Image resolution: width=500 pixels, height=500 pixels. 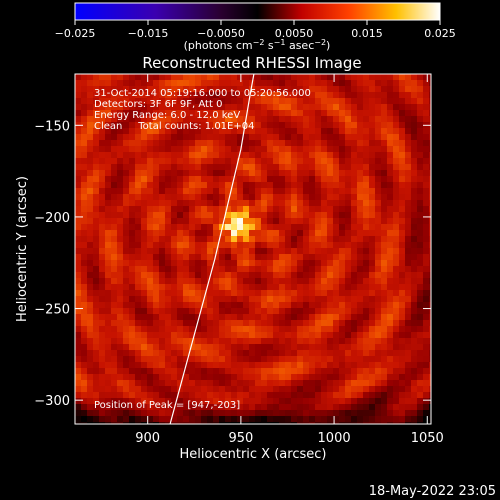 I want to click on colorbar-tick-label: −0.015, so click(x=148, y=33).